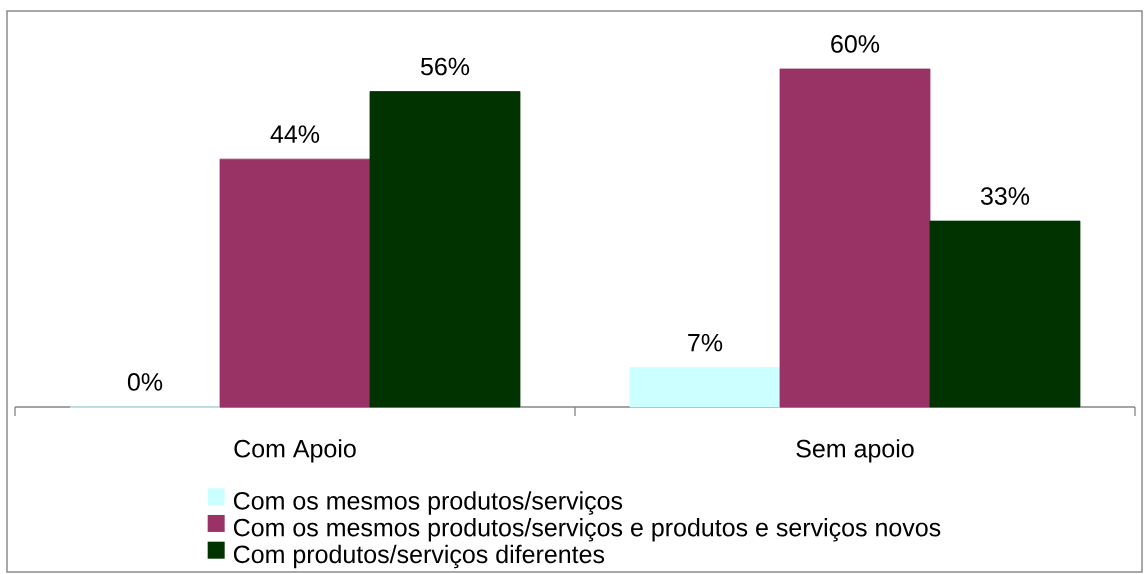 This screenshot has width=1146, height=574. What do you see at coordinates (855, 44) in the screenshot?
I see `data-label: 60%` at bounding box center [855, 44].